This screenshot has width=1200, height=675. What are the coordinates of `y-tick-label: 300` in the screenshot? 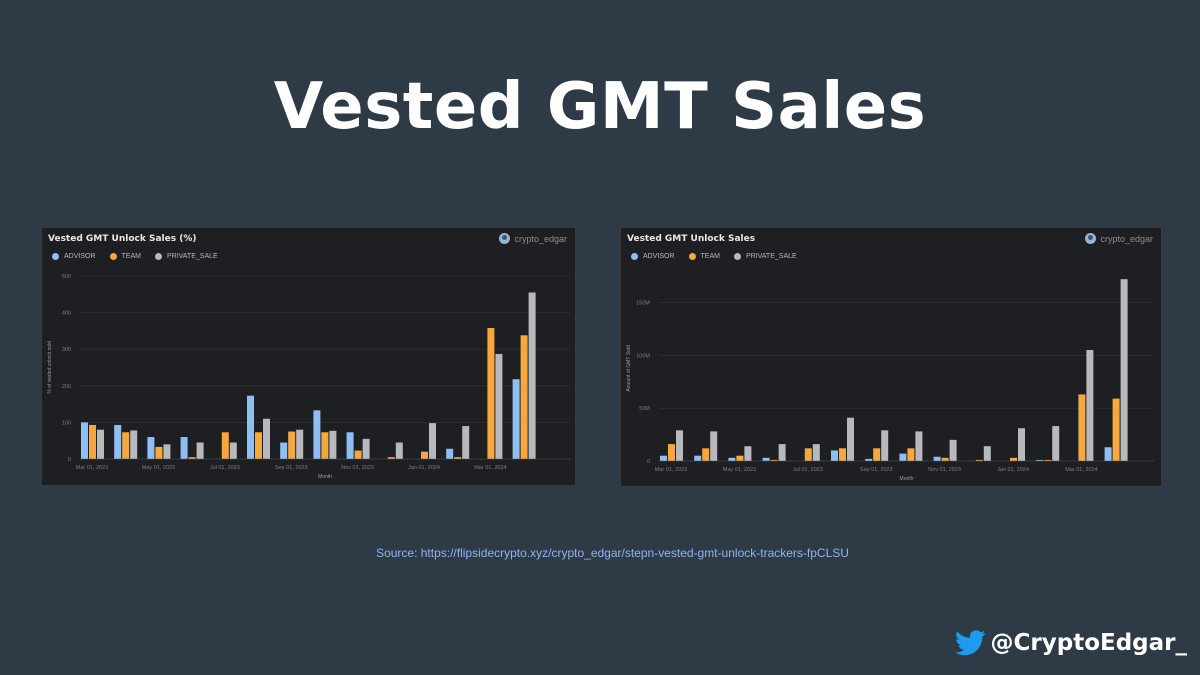 It's located at (66, 350).